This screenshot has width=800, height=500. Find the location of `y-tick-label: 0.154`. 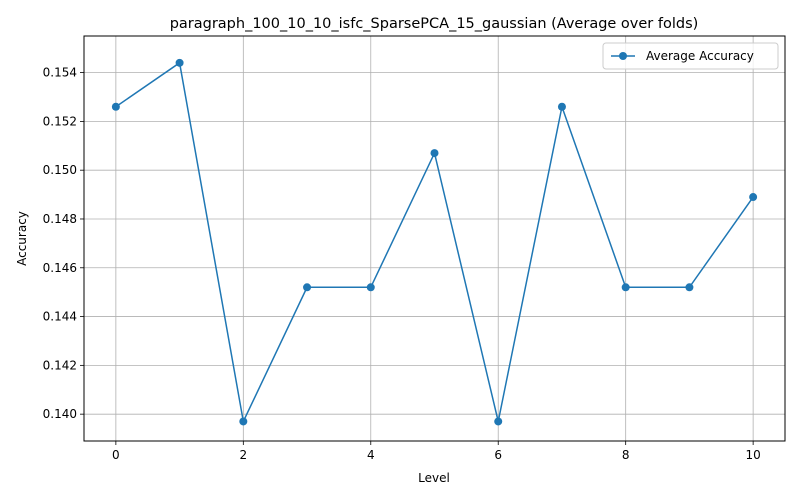

y-tick-label: 0.154 is located at coordinates (60, 73).